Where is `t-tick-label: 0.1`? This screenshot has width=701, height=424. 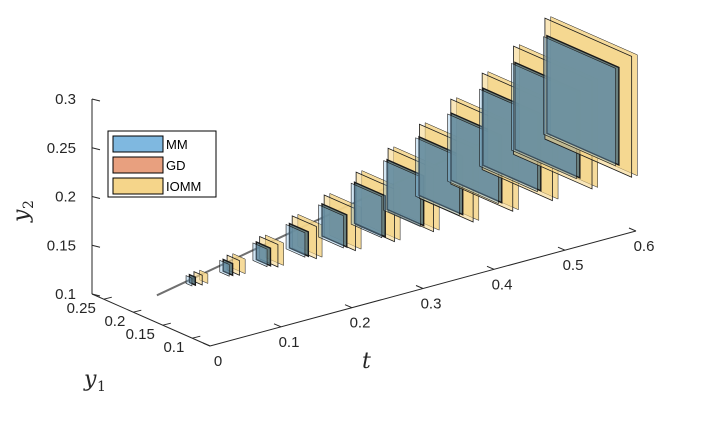
t-tick-label: 0.1 is located at coordinates (289, 342).